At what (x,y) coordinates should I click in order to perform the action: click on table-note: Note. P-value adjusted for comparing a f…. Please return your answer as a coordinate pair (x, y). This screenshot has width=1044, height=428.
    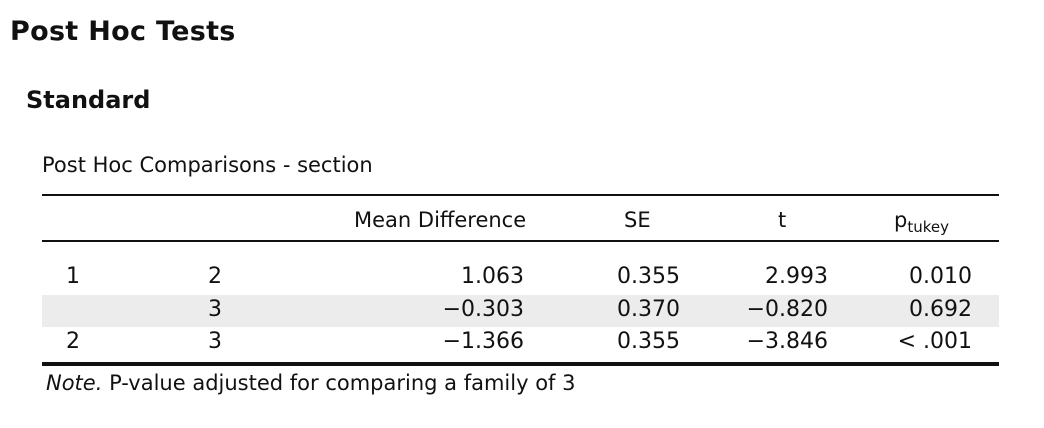
    Looking at the image, I should click on (310, 383).